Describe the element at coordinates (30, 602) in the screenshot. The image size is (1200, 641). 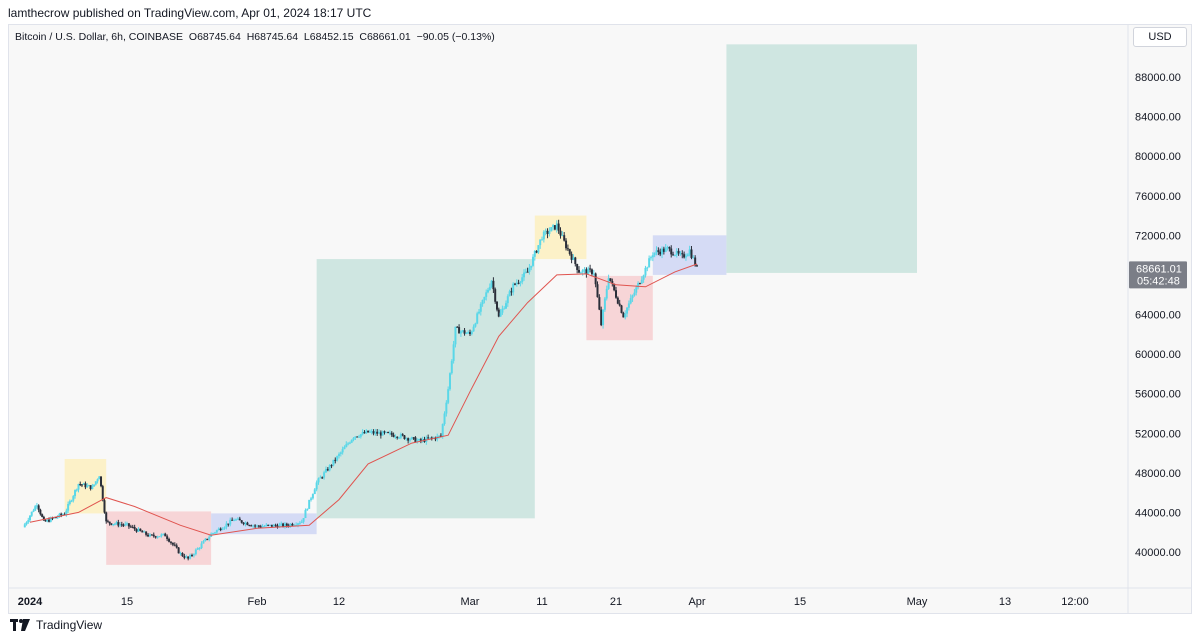
I see `time-tick-label: 2024` at that location.